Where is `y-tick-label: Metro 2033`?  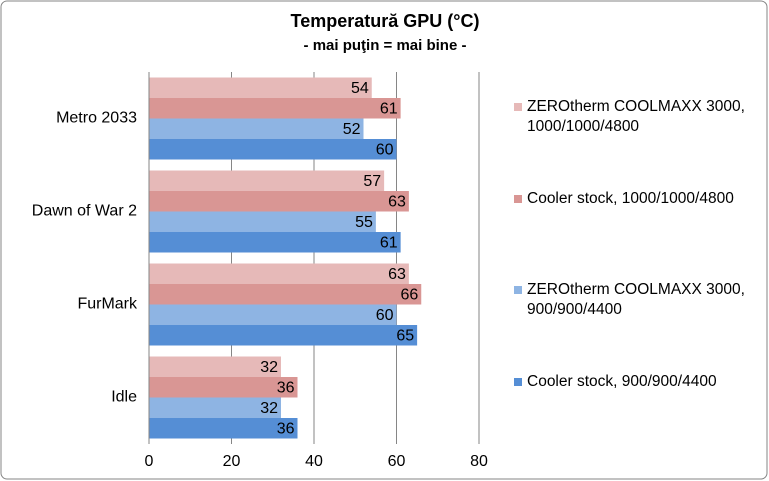 y-tick-label: Metro 2033 is located at coordinates (96, 118).